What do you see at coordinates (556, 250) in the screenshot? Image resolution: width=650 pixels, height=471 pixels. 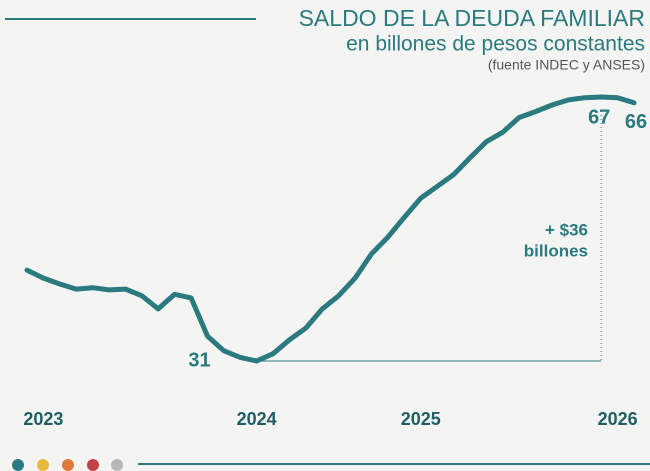 I see `annotation: billones` at bounding box center [556, 250].